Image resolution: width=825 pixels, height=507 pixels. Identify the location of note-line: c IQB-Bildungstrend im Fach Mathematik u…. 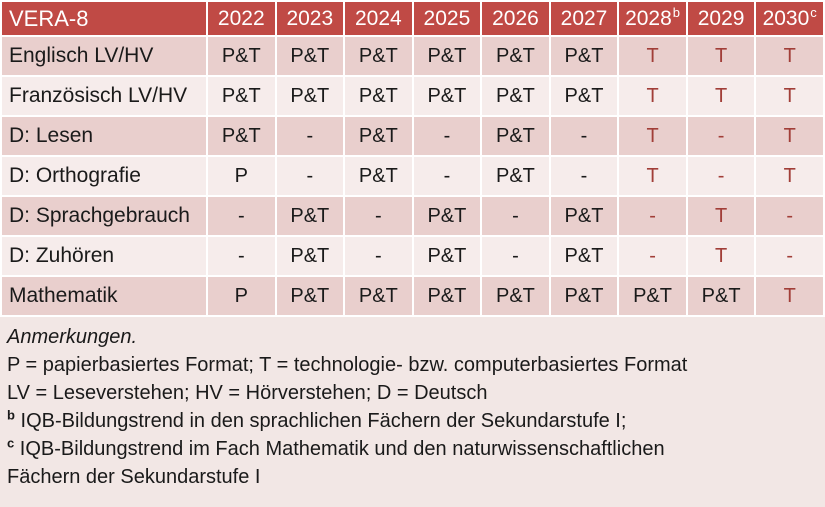
(336, 447).